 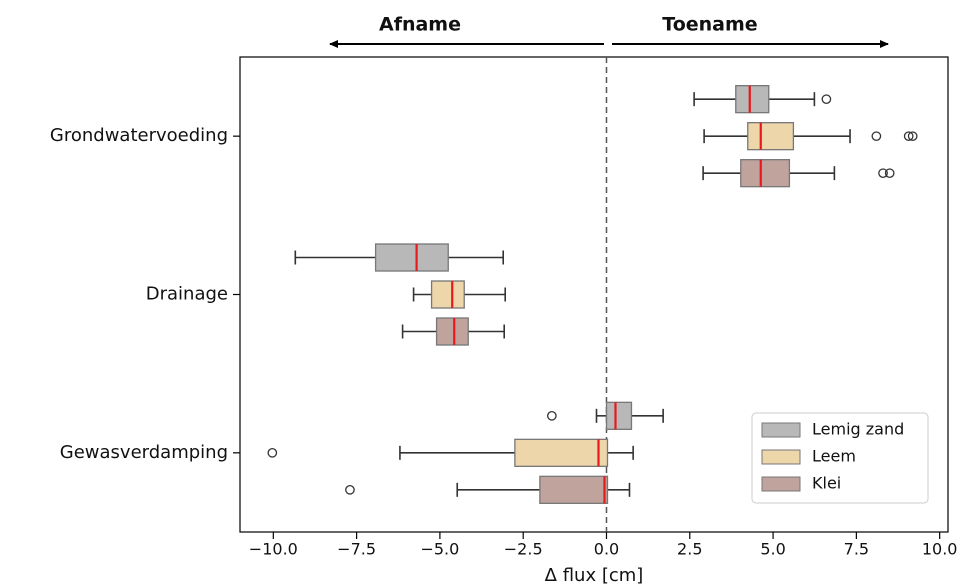 What do you see at coordinates (187, 294) in the screenshot?
I see `y-tick-label: Drainage` at bounding box center [187, 294].